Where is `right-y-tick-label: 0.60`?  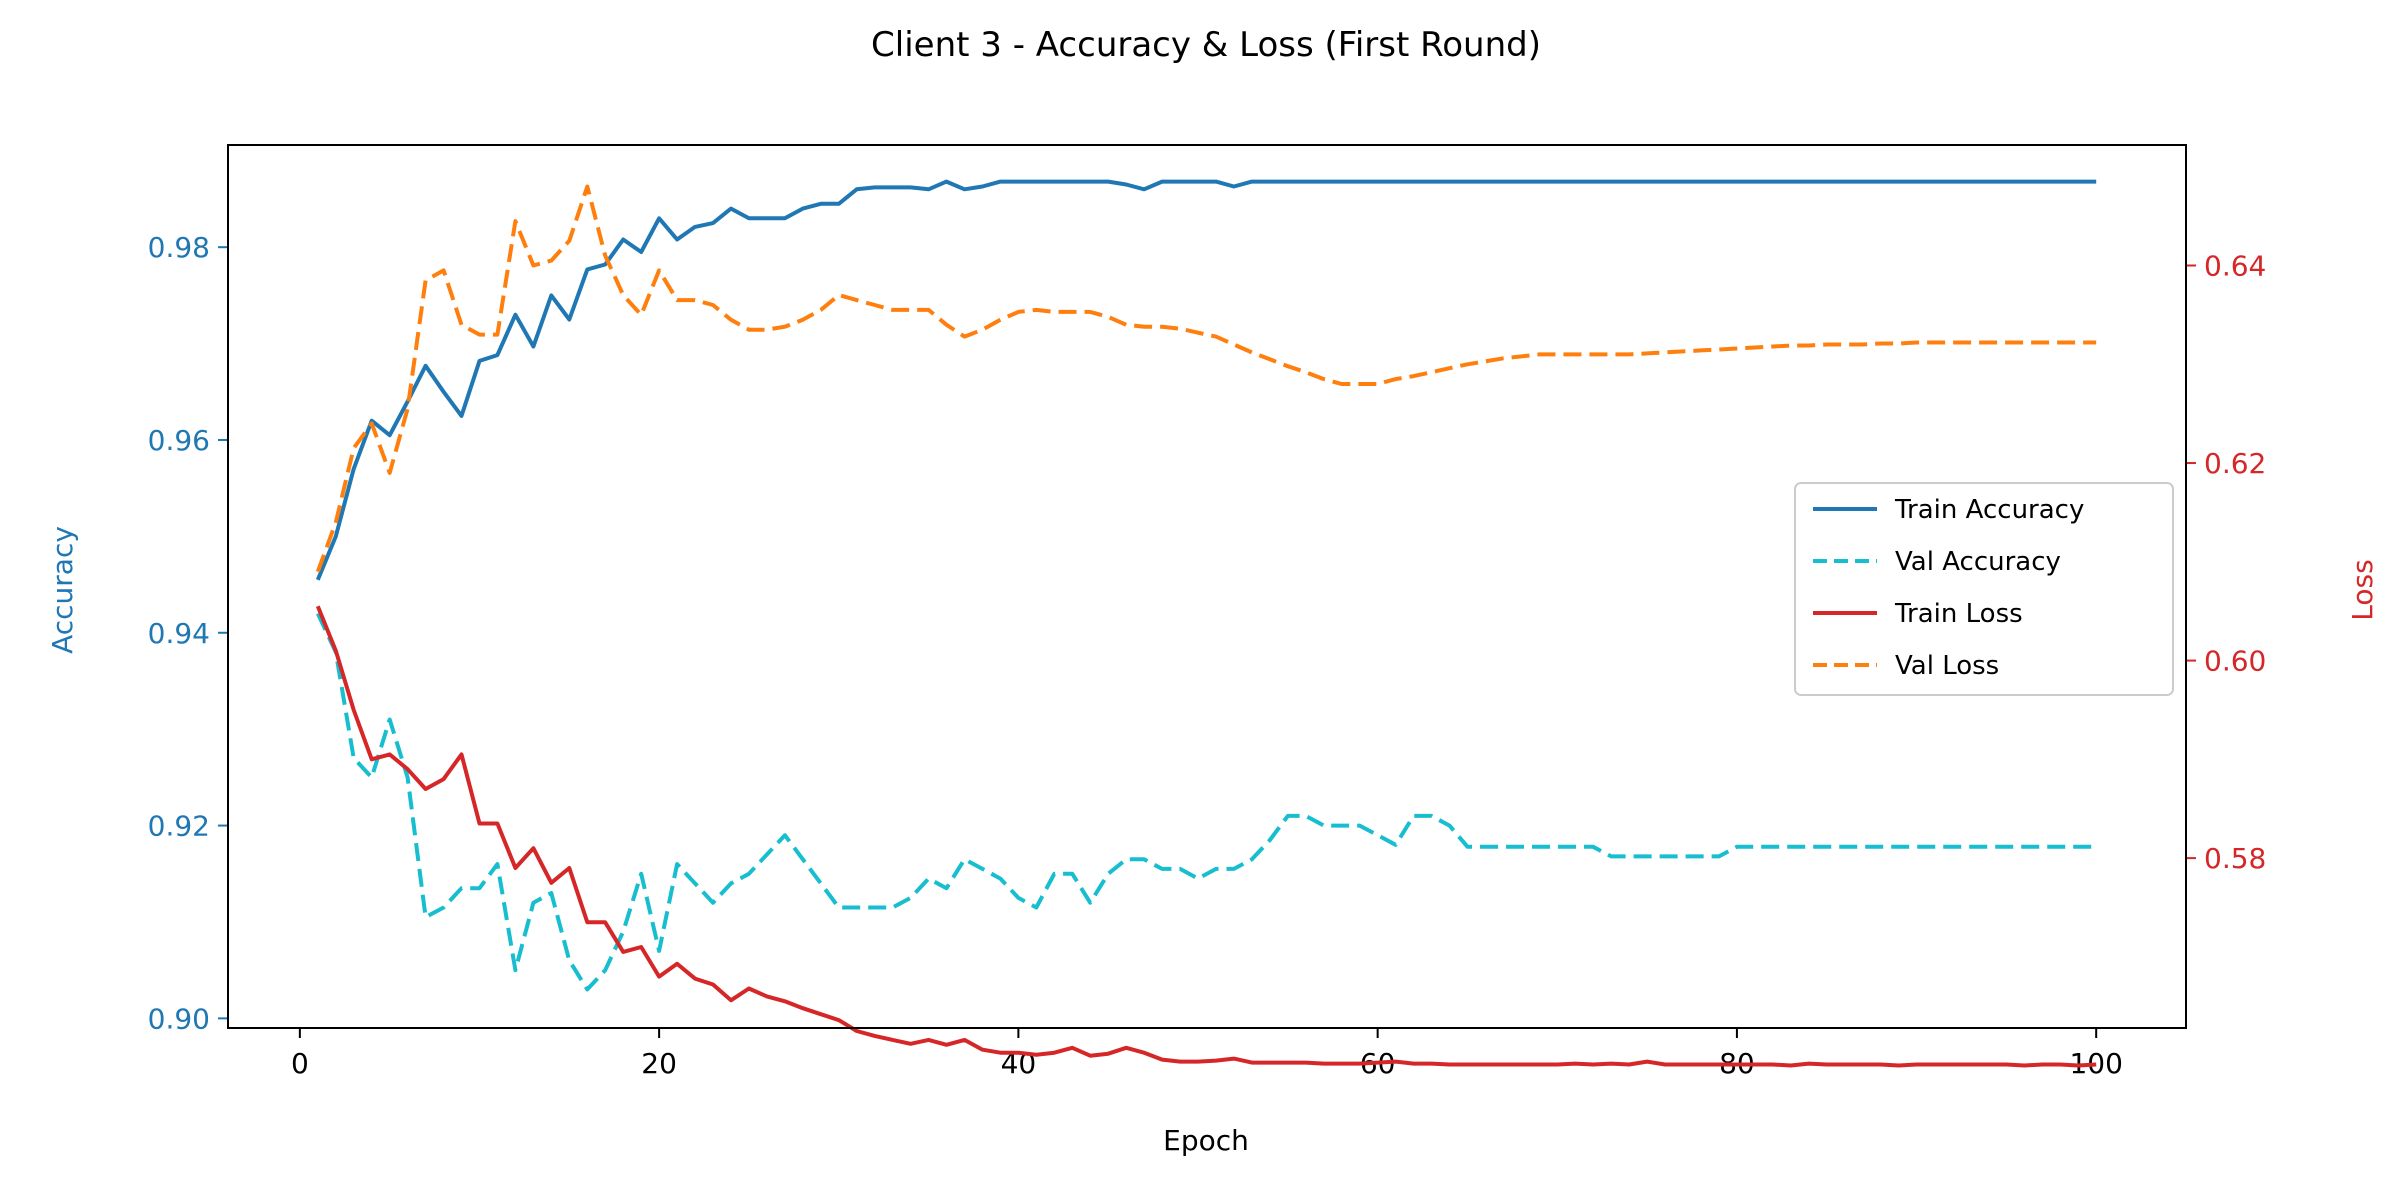 right-y-tick-label: 0.60 is located at coordinates (2235, 661).